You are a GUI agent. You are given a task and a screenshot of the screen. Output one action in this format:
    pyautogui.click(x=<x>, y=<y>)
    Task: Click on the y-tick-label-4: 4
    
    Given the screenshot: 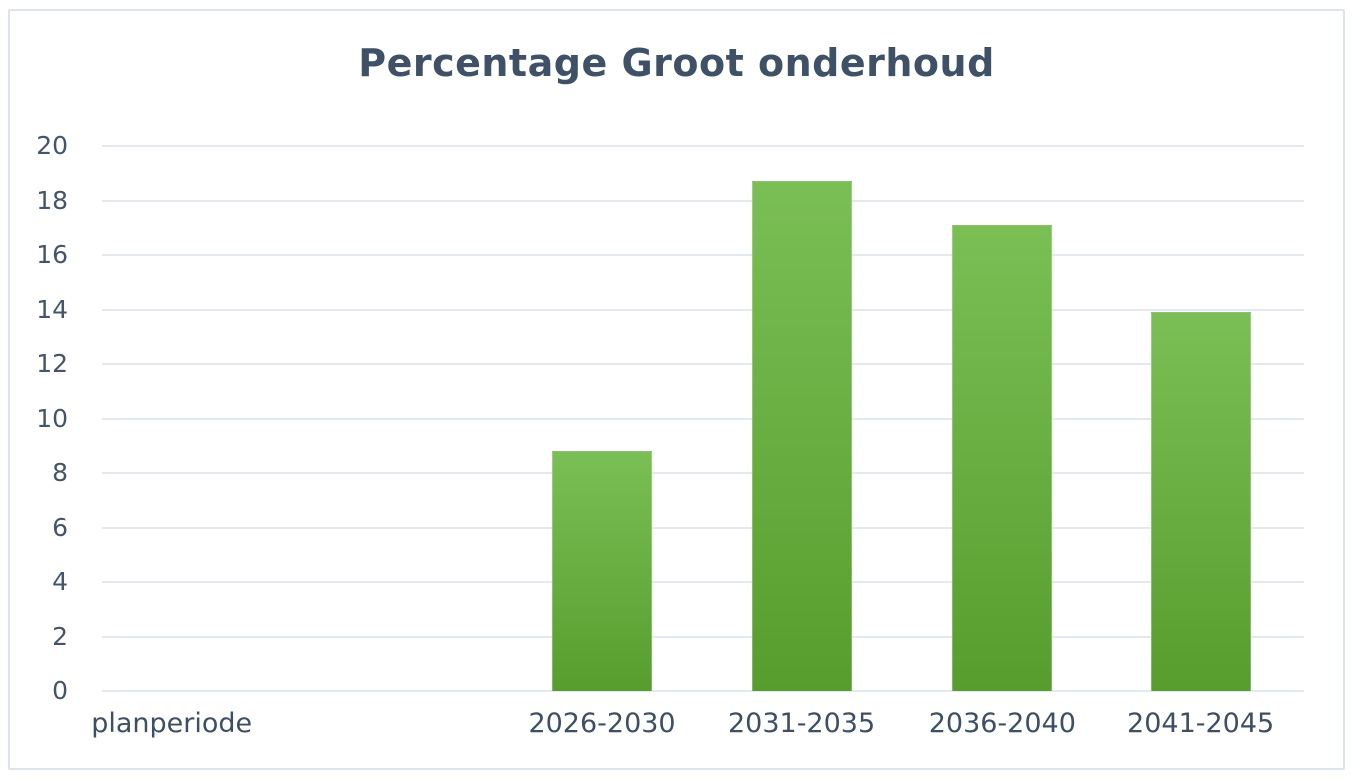 What is the action you would take?
    pyautogui.click(x=60, y=581)
    